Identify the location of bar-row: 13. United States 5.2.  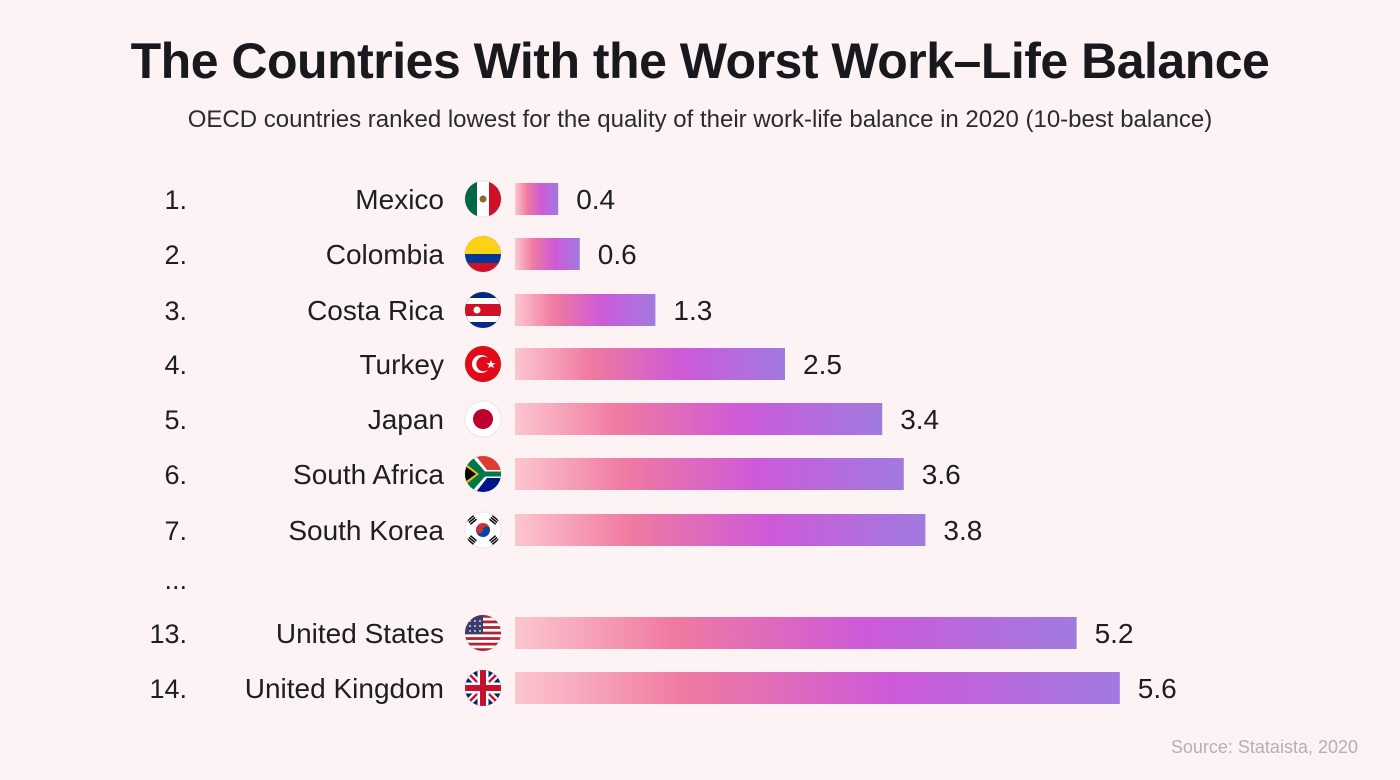
(641, 633).